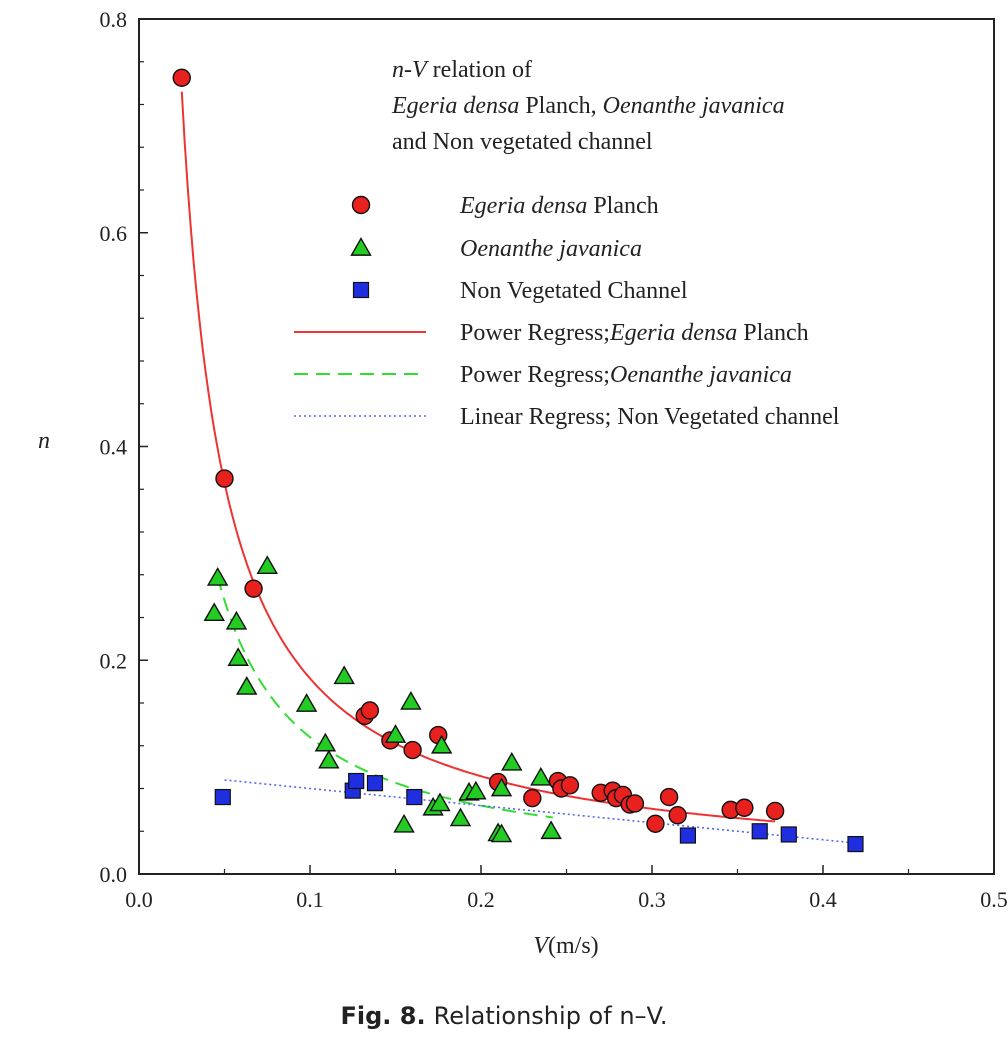 The height and width of the screenshot is (1053, 1008). What do you see at coordinates (114, 19) in the screenshot?
I see `y-tick-label: 0.8` at bounding box center [114, 19].